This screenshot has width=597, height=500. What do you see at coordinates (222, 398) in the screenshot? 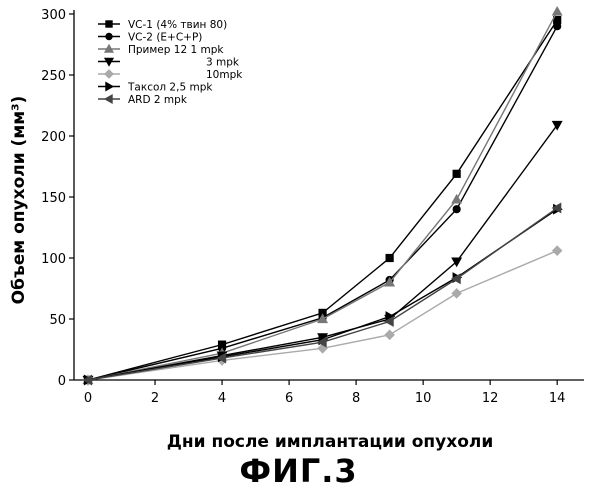
I see `x-tick-label: 4` at bounding box center [222, 398].